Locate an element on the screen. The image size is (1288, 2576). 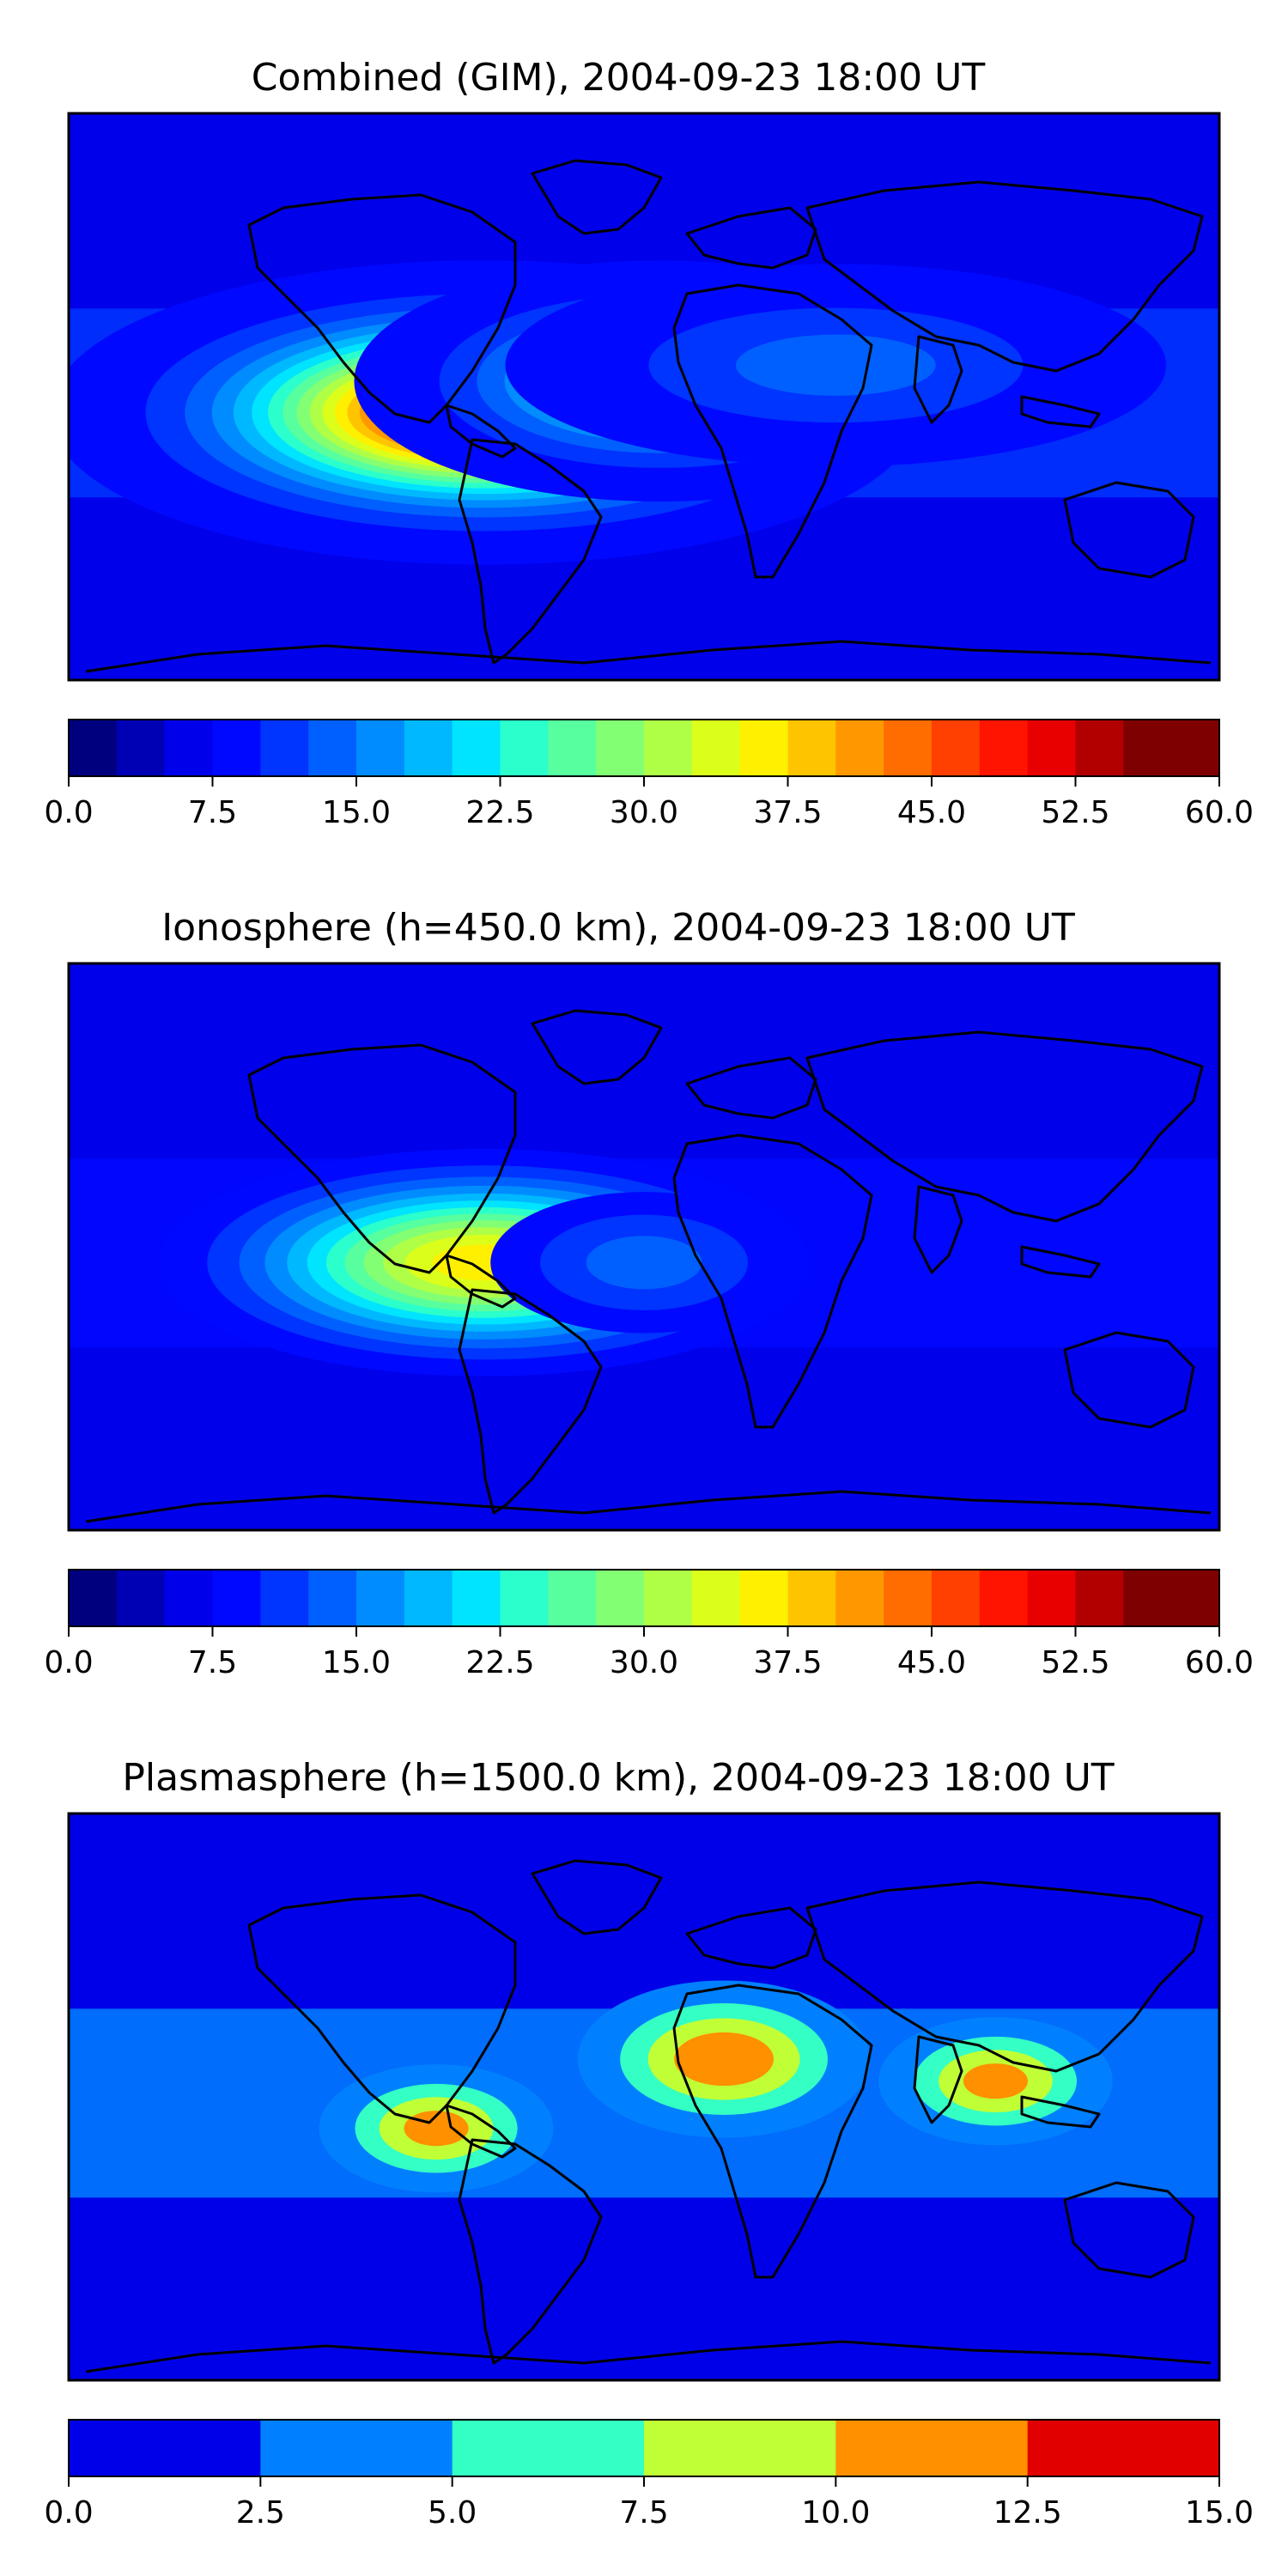
colorbar-tick-label: 5.0 is located at coordinates (452, 2513).